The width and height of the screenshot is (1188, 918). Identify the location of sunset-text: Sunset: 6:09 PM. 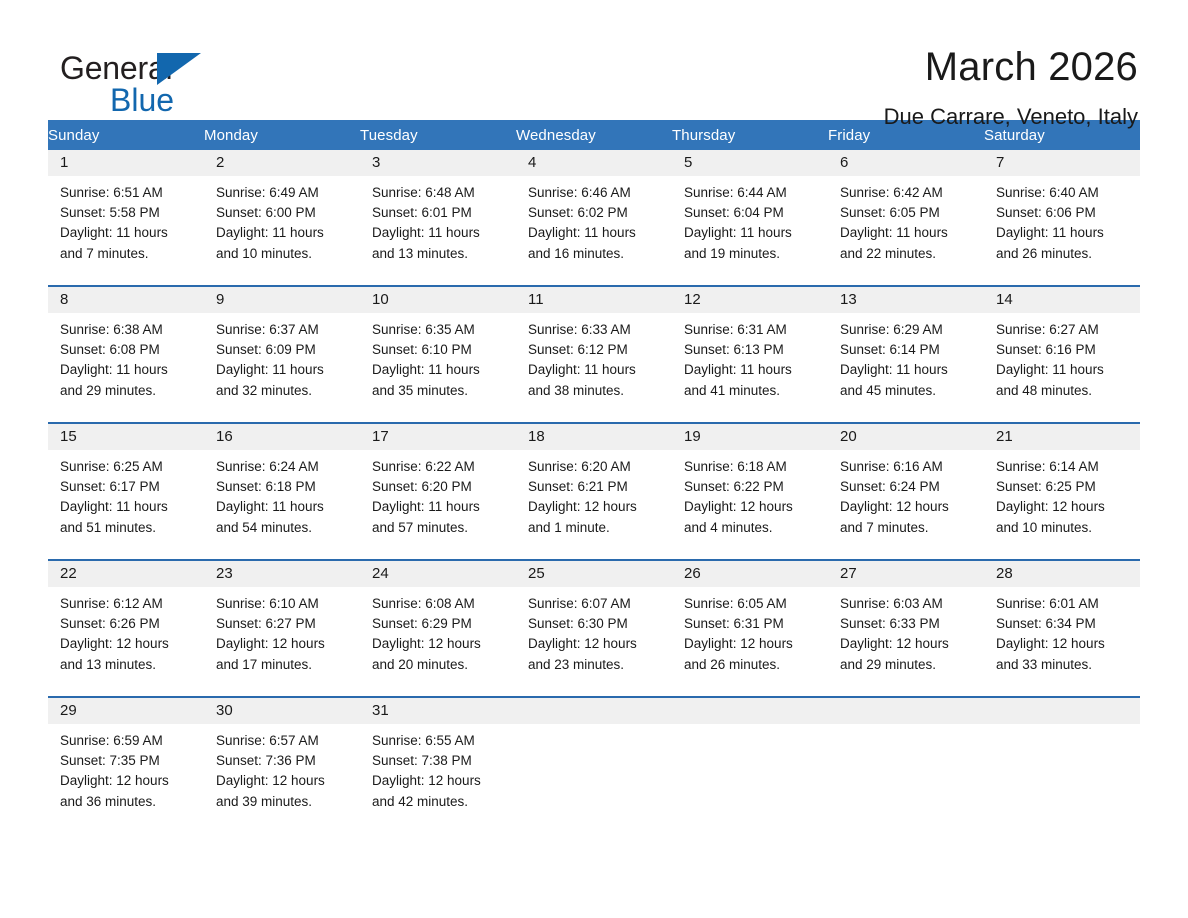
(266, 350).